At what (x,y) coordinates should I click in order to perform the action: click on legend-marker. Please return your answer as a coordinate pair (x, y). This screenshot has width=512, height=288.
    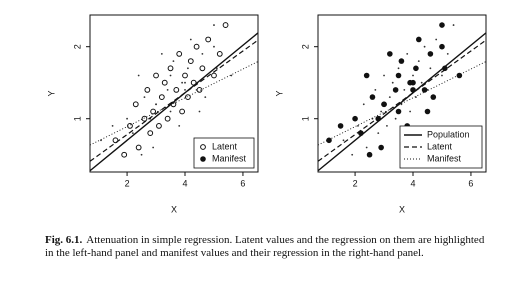
    Looking at the image, I should click on (203, 159).